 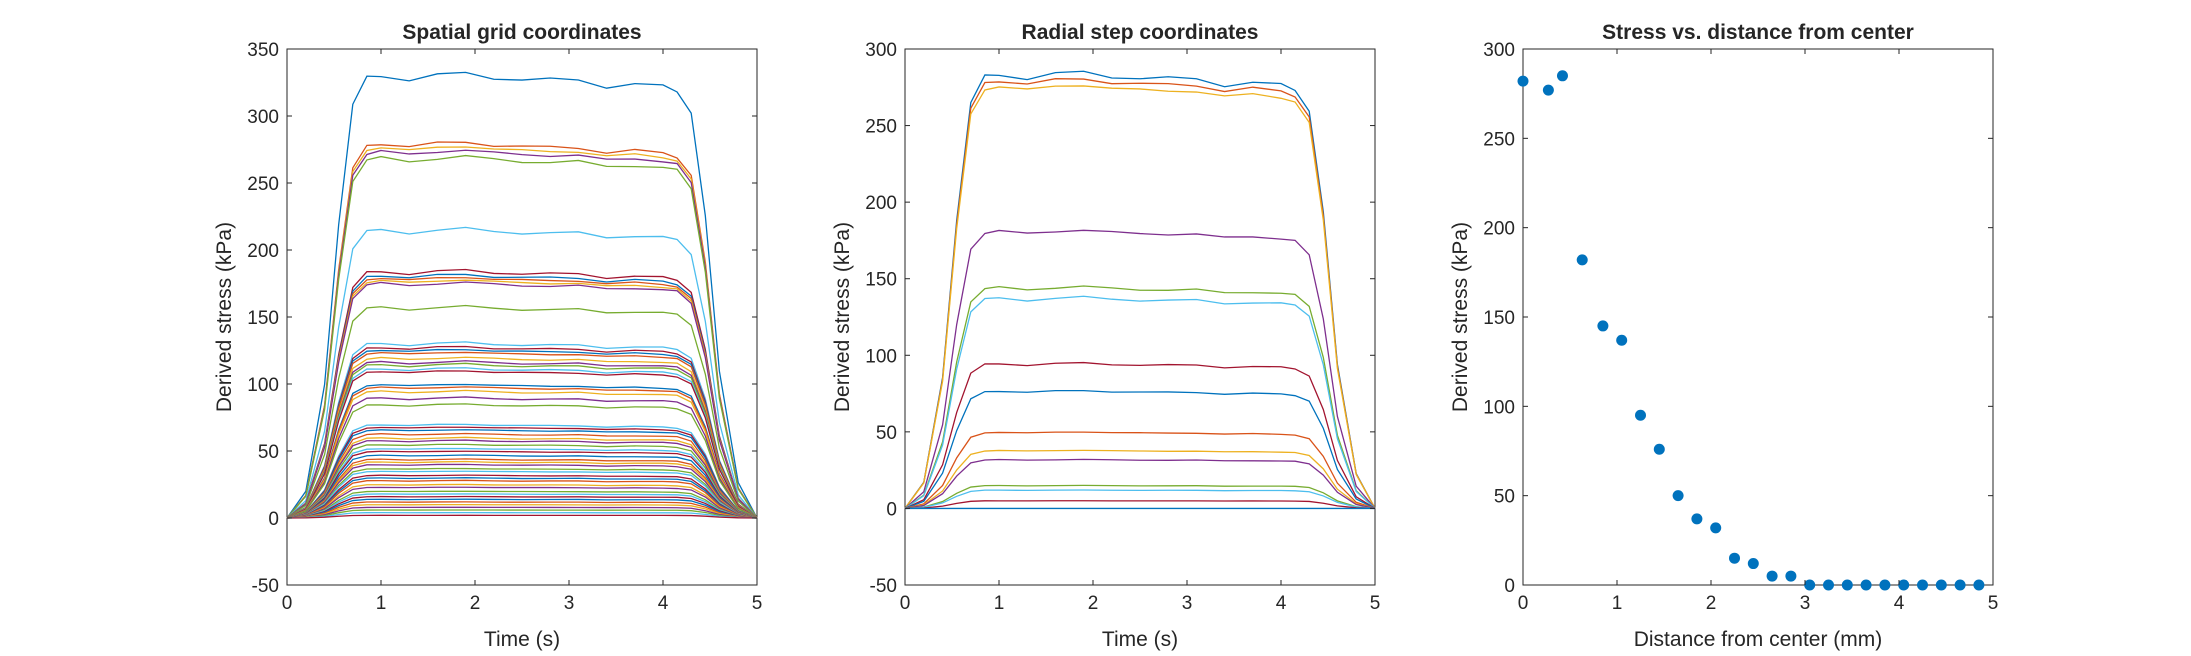 What do you see at coordinates (1758, 32) in the screenshot?
I see `chart-title: Stress vs. distance from center` at bounding box center [1758, 32].